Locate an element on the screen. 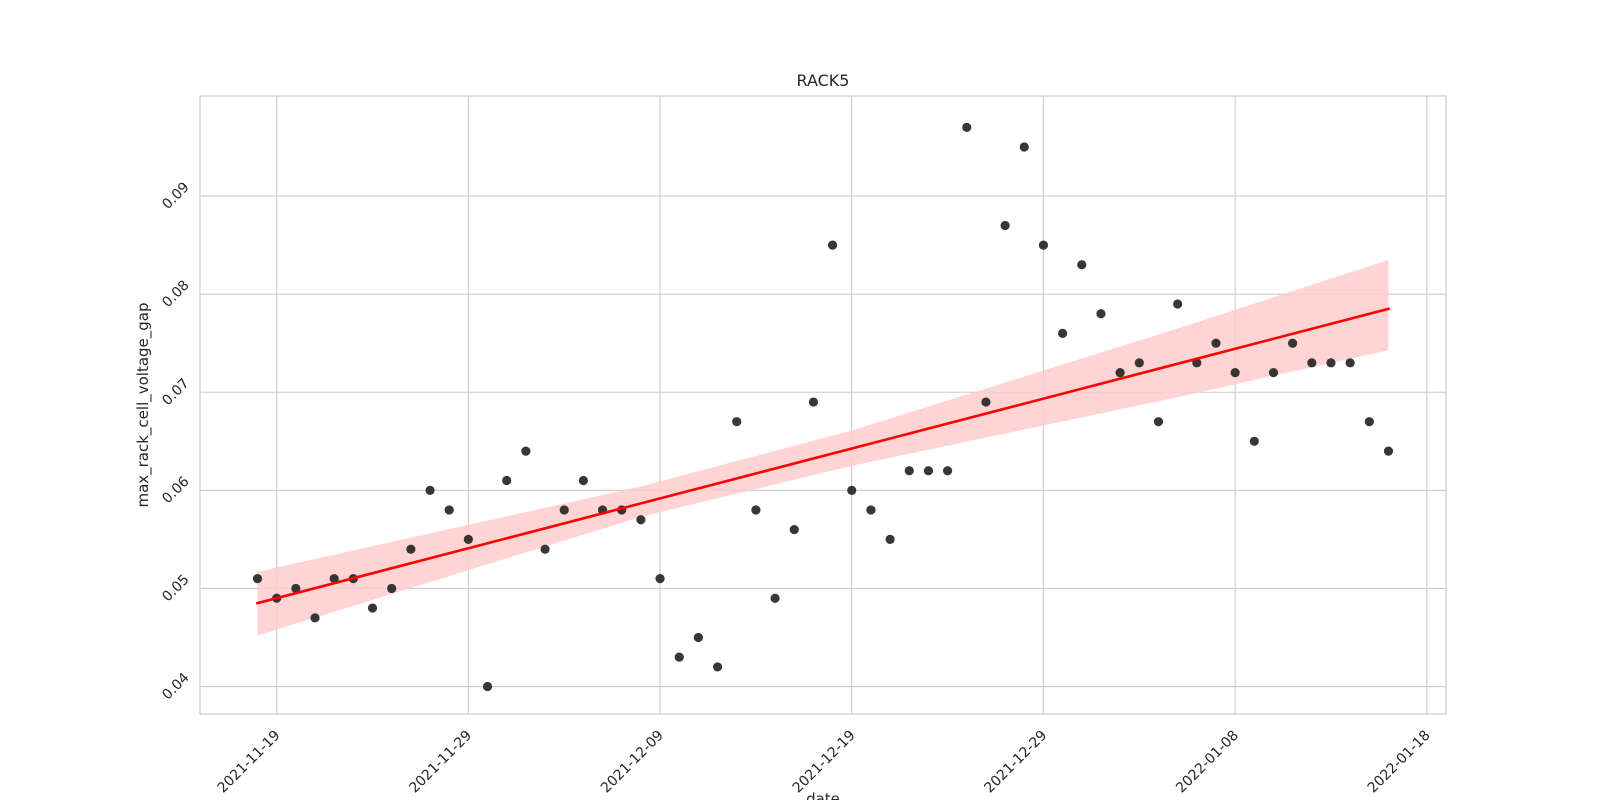  y-axis-title: max_rack_cell_voltage_gap is located at coordinates (143, 404).